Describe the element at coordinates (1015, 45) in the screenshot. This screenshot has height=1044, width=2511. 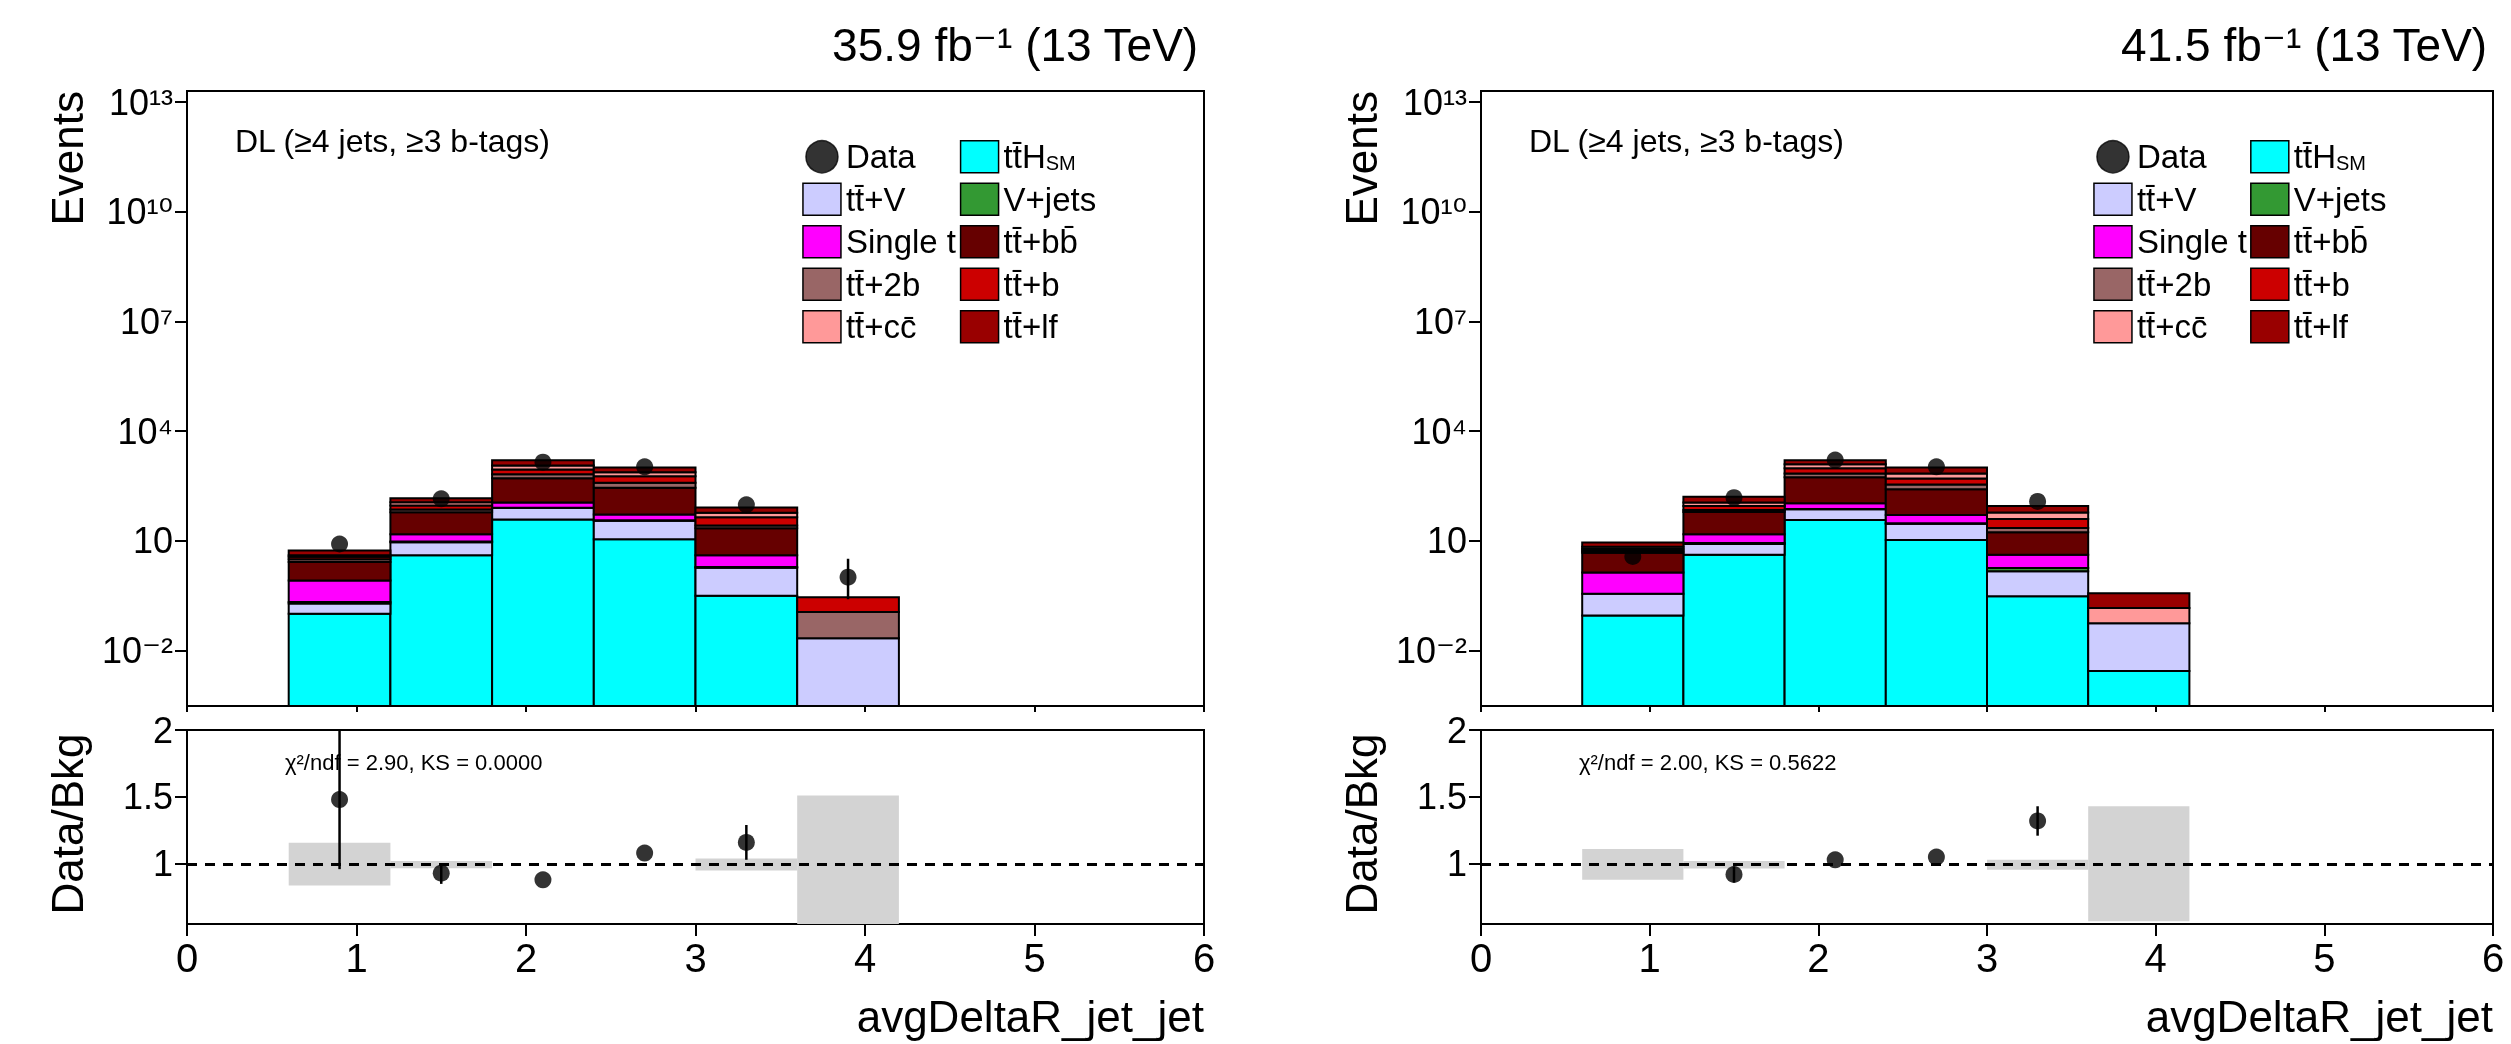
I see `chart-title: 35.9 fb⁻¹ (13 TeV)` at that location.